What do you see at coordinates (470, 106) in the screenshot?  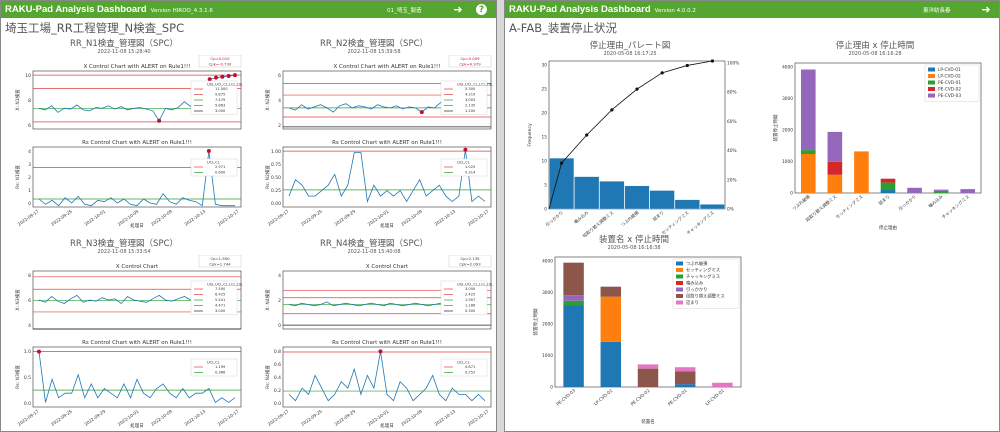 I see `legend-value: 2.135` at bounding box center [470, 106].